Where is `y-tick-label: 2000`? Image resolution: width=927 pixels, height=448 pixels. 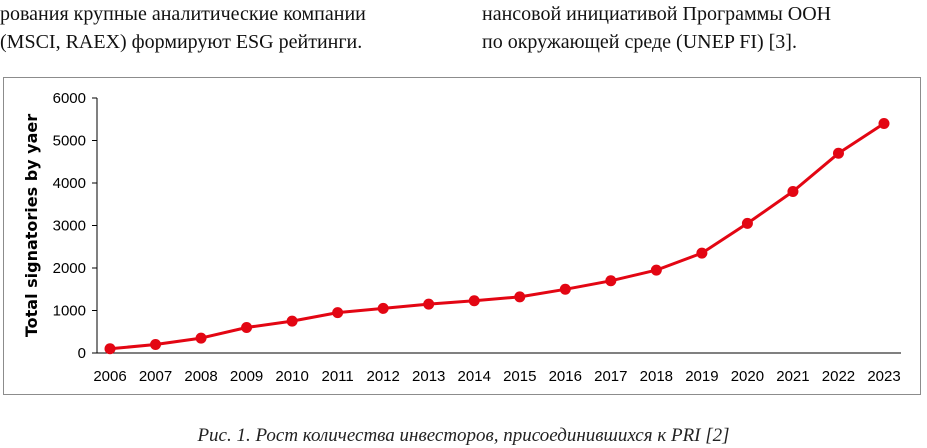 y-tick-label: 2000 is located at coordinates (69, 268).